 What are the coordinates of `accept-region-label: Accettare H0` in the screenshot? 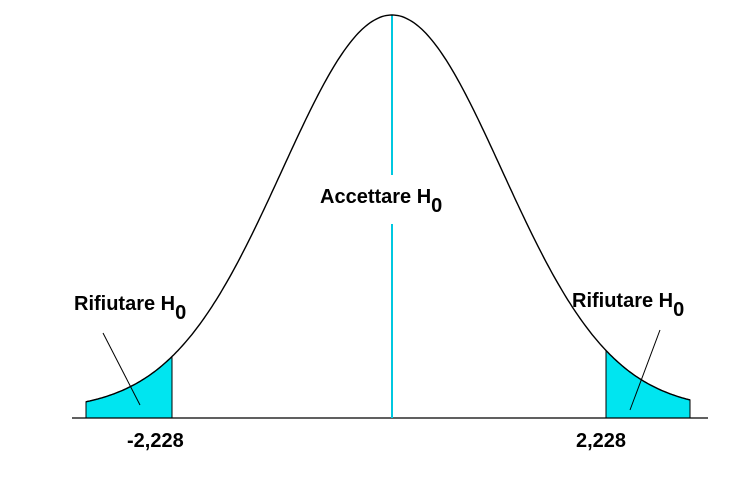 It's located at (381, 201).